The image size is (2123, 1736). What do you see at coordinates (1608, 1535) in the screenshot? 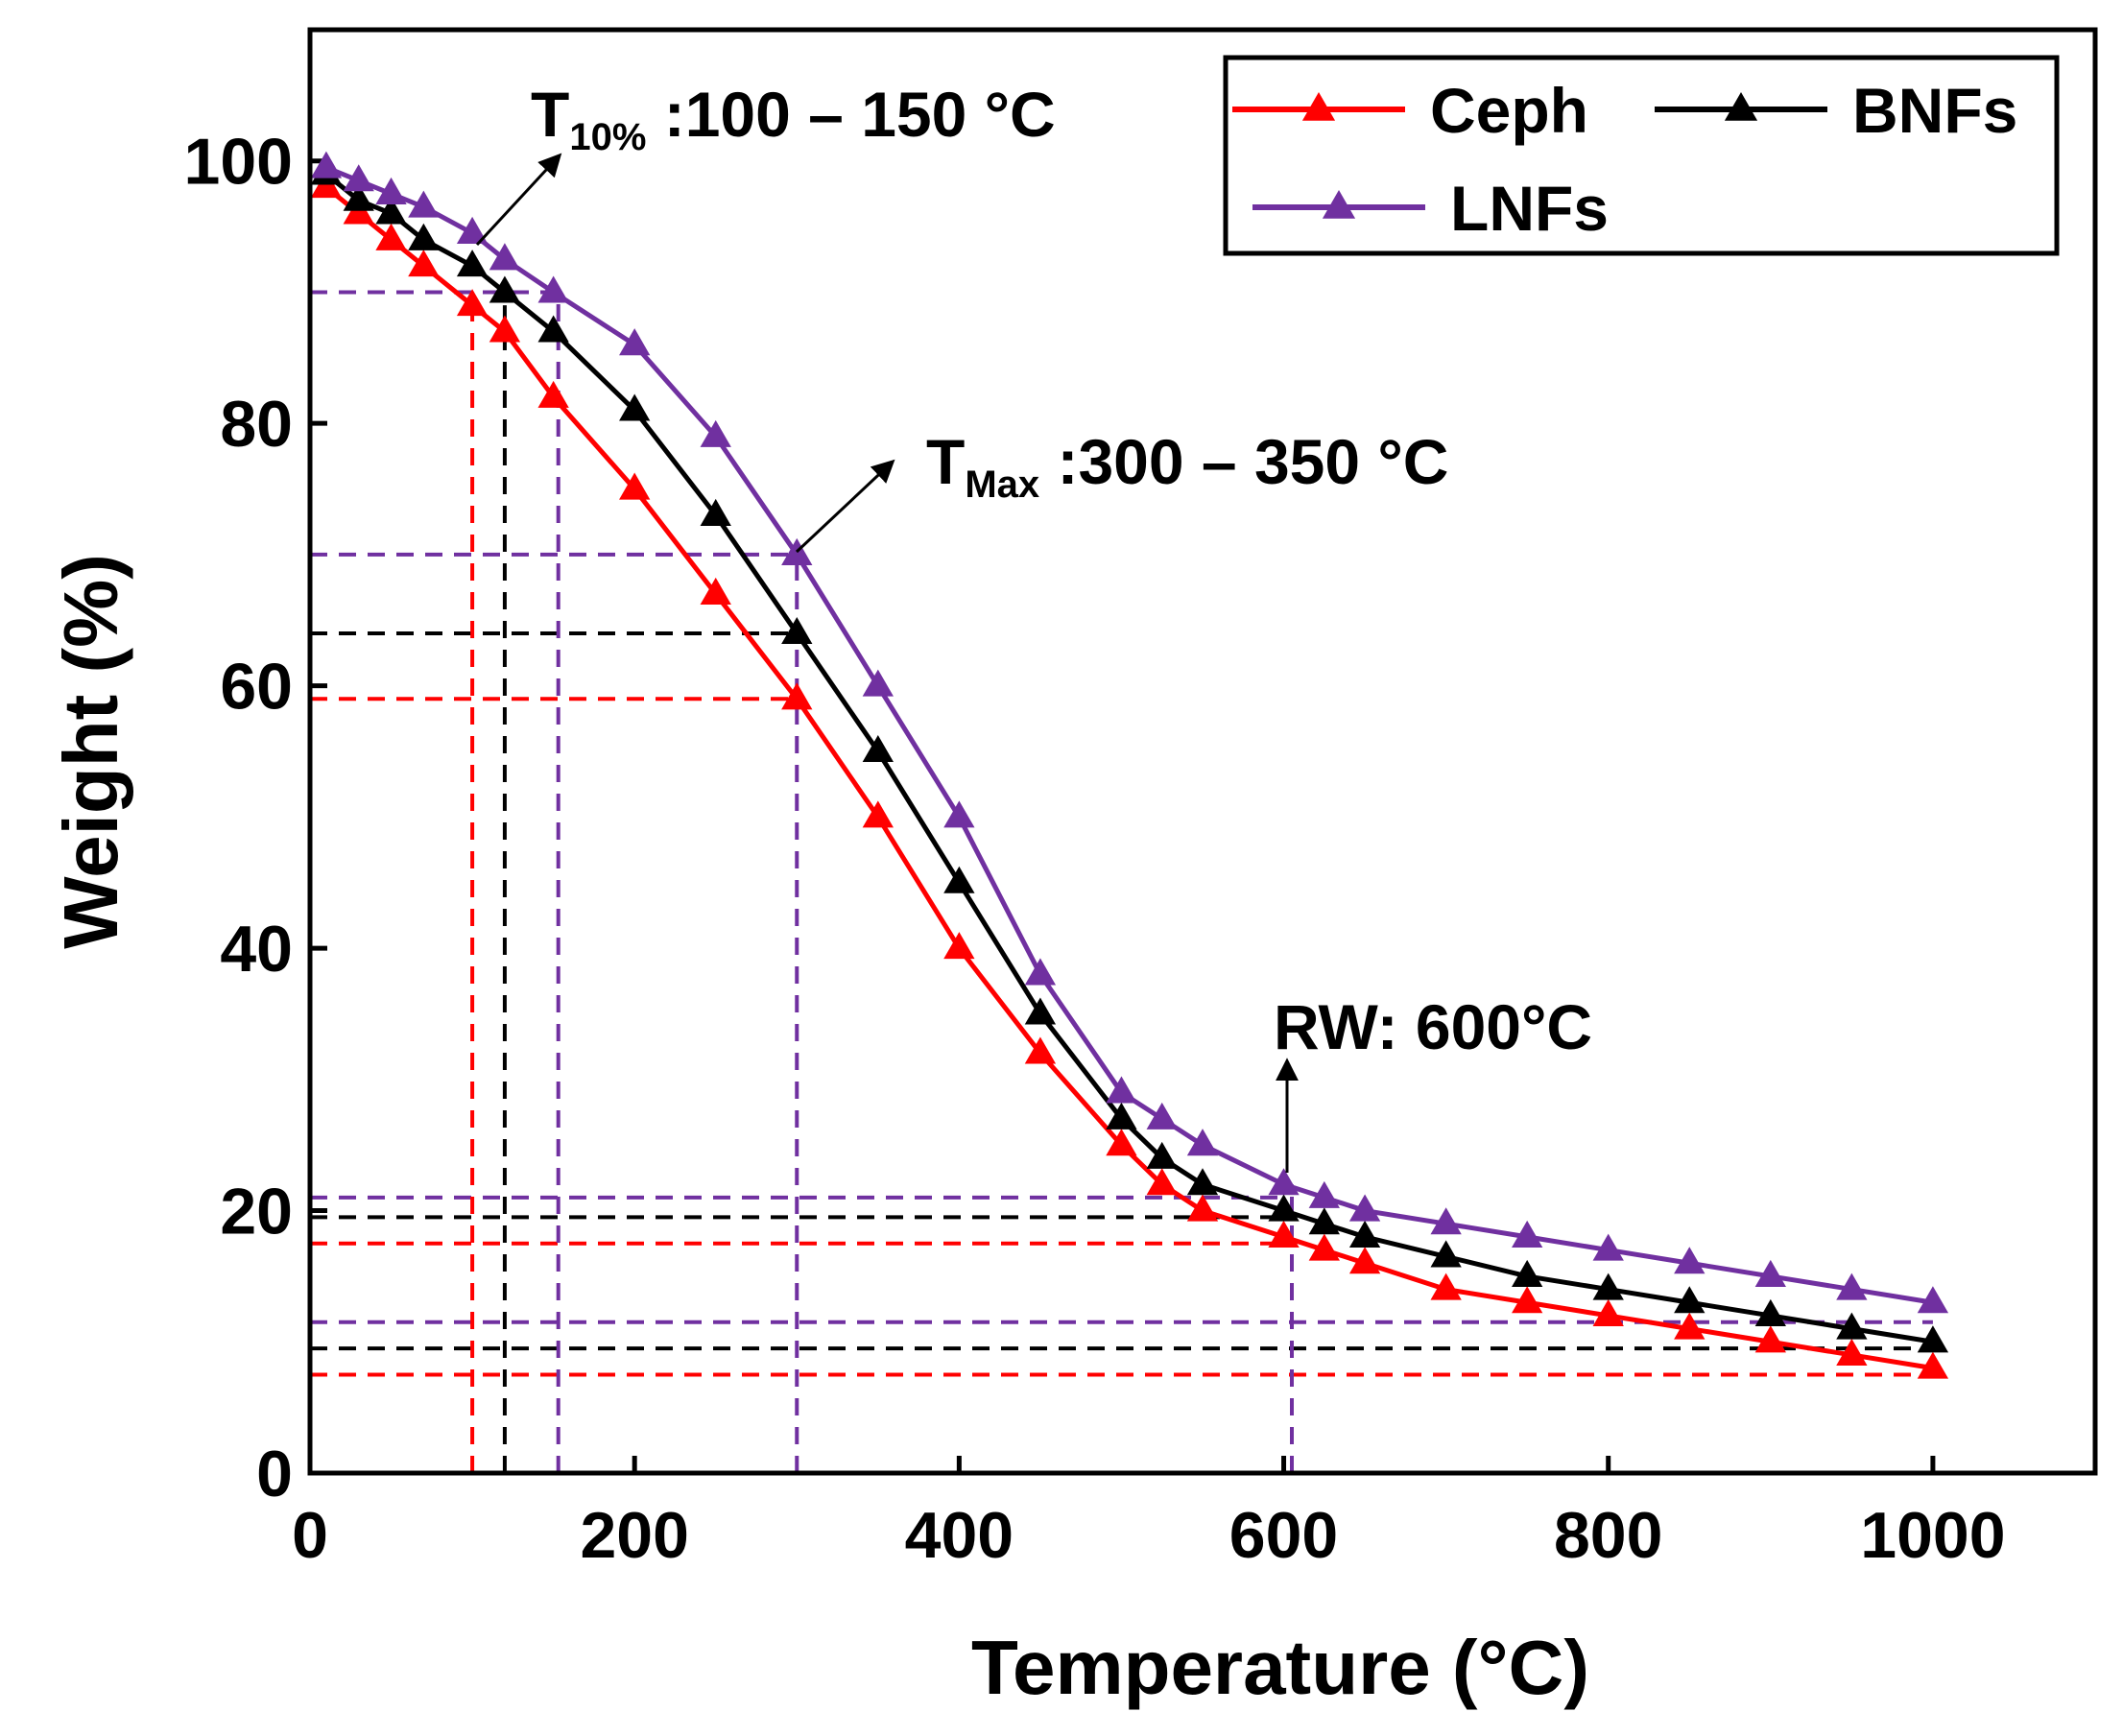
I see `x-tick-label: 800` at bounding box center [1608, 1535].